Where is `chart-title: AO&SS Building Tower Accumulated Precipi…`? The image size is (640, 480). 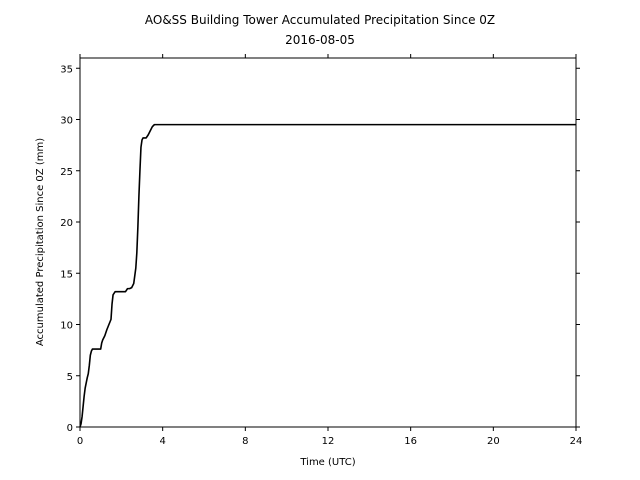 chart-title: AO&SS Building Tower Accumulated Precipi… is located at coordinates (320, 20).